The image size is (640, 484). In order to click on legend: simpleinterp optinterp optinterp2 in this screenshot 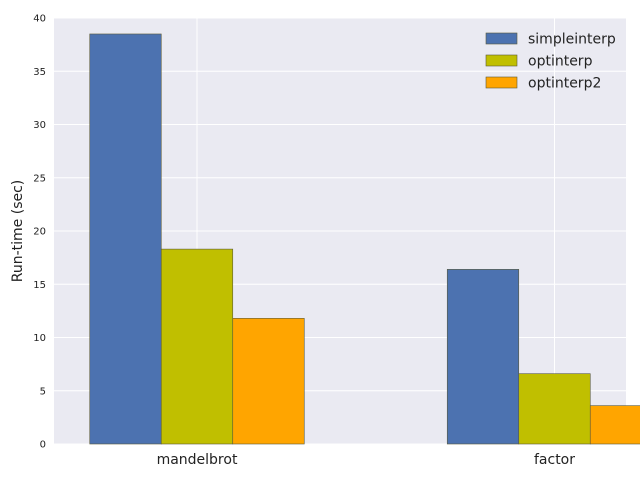, I will do `click(550, 62)`.